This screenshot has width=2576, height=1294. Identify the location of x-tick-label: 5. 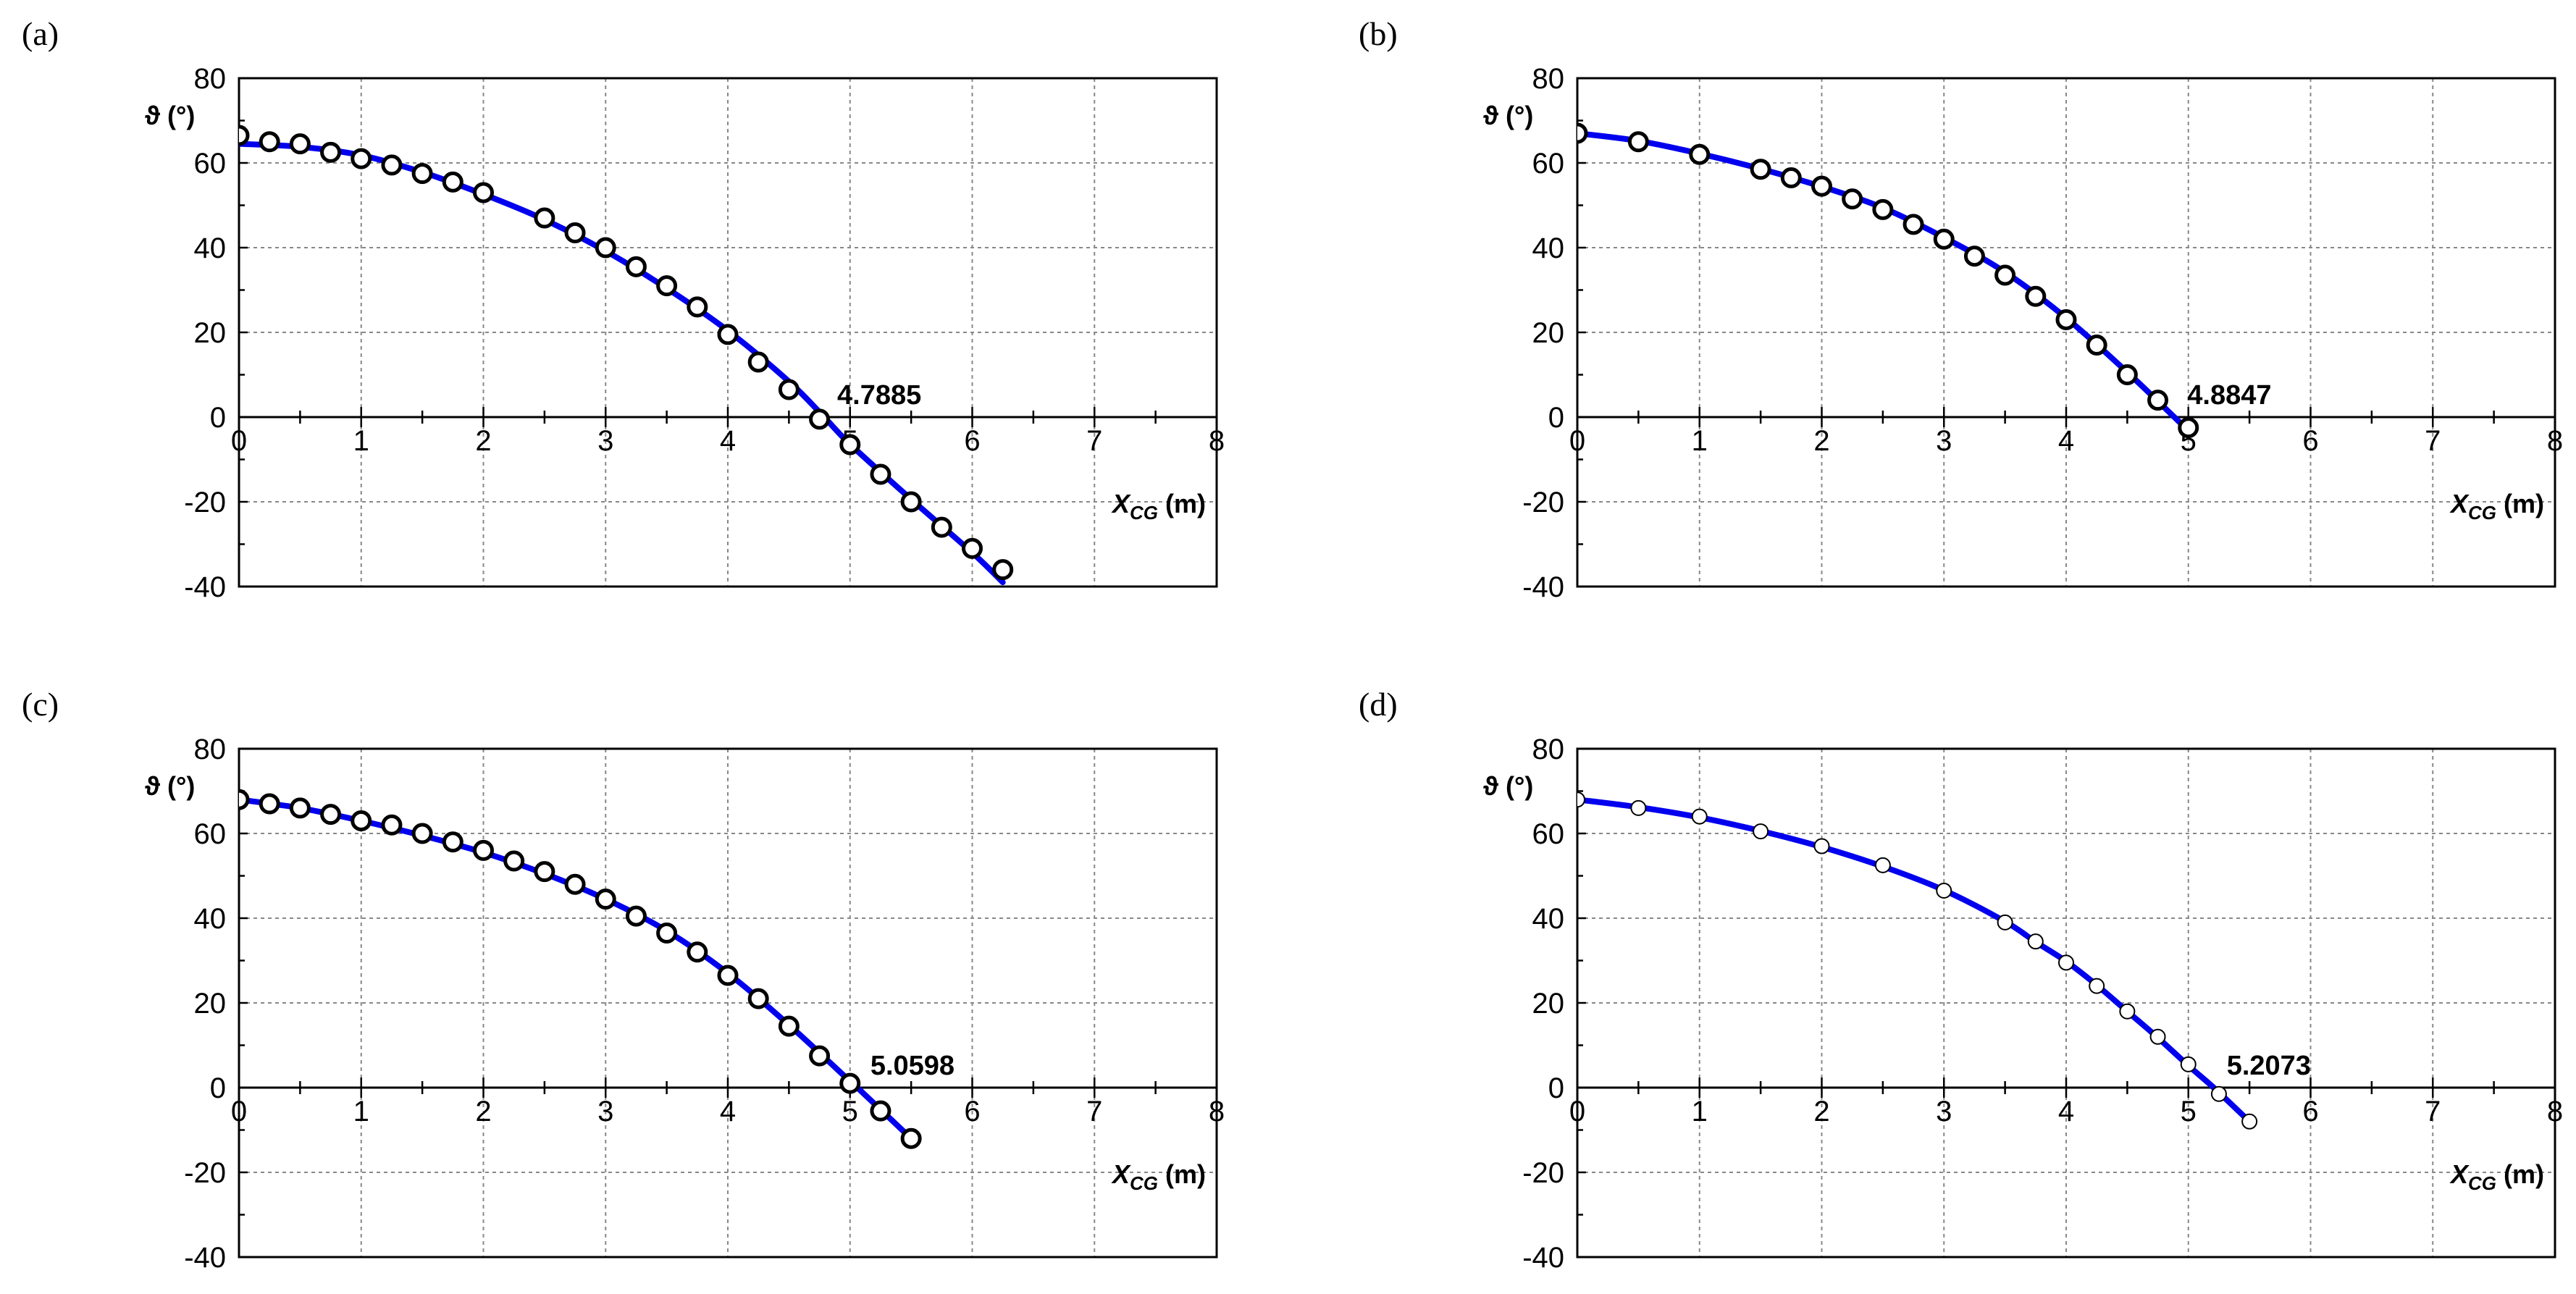
(2189, 1111).